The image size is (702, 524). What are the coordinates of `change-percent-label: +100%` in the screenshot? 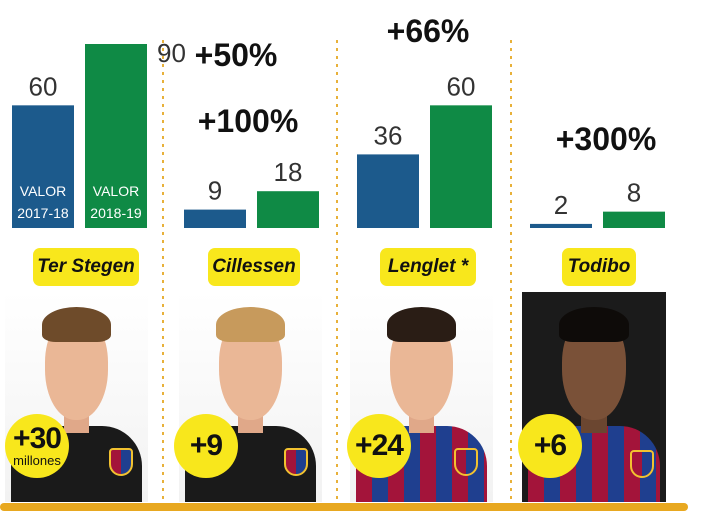 It's located at (248, 121).